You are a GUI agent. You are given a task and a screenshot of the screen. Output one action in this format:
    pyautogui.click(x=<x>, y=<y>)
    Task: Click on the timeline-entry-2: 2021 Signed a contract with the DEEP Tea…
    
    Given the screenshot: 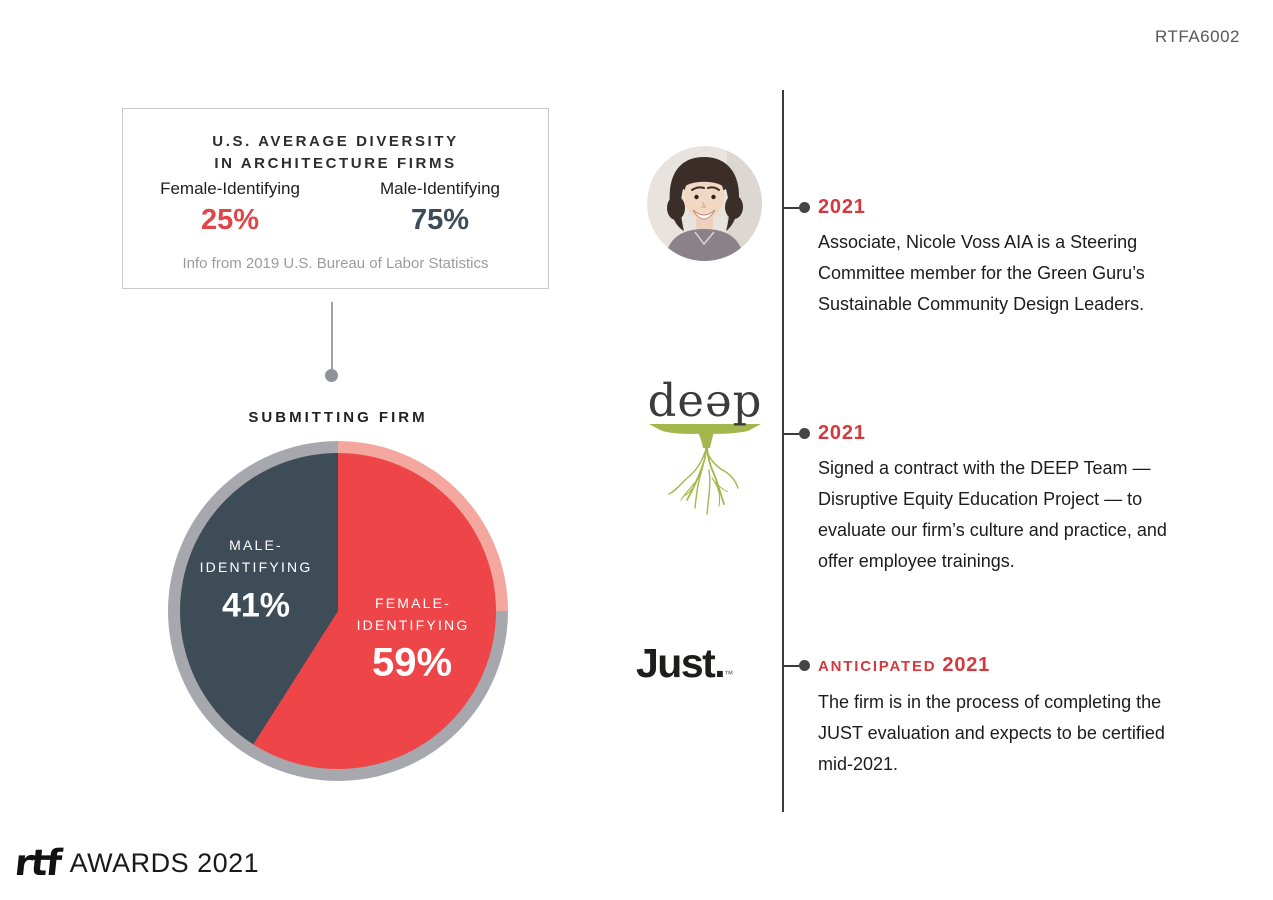 What is the action you would take?
    pyautogui.click(x=1045, y=499)
    